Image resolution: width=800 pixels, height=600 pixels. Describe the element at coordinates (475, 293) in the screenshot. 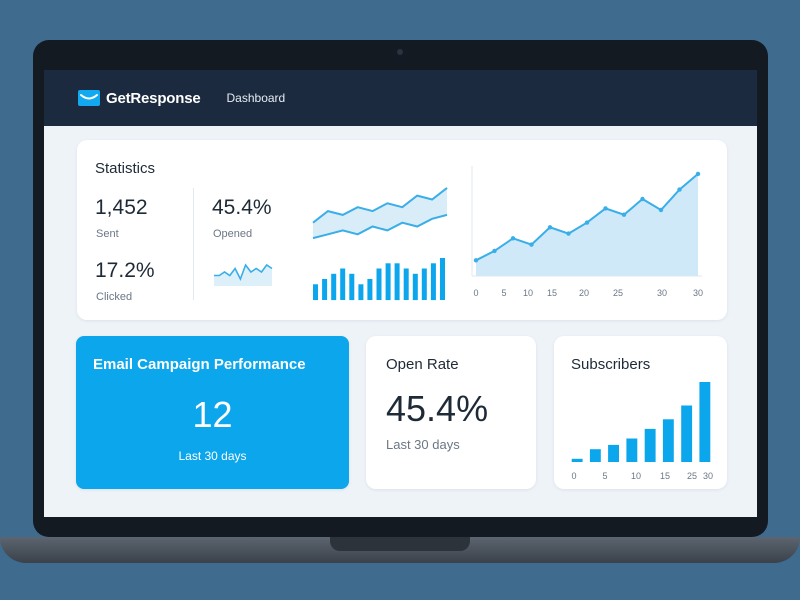

I see `trend-tick-label: 0` at that location.